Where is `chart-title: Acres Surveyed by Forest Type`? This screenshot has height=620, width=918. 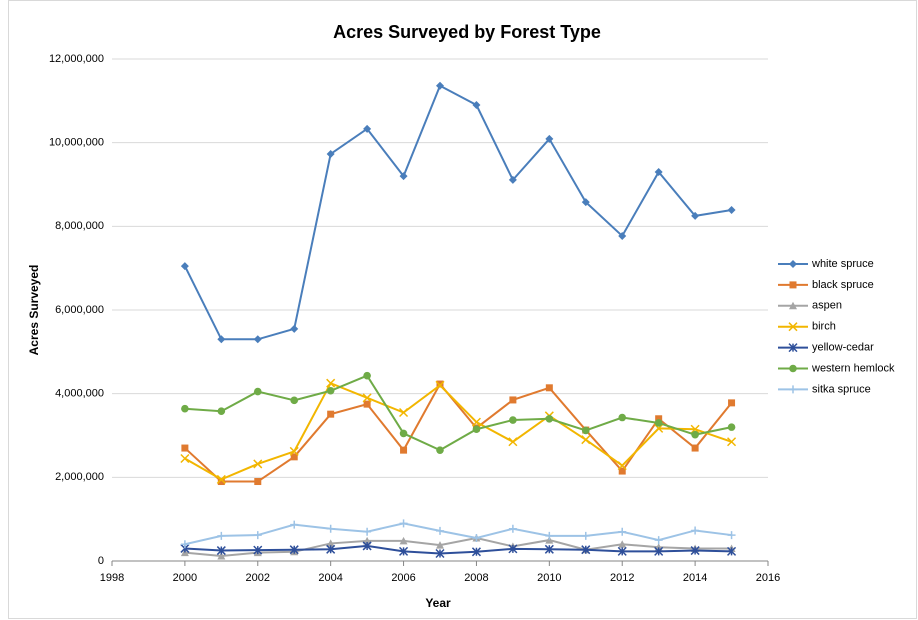 chart-title: Acres Surveyed by Forest Type is located at coordinates (467, 32).